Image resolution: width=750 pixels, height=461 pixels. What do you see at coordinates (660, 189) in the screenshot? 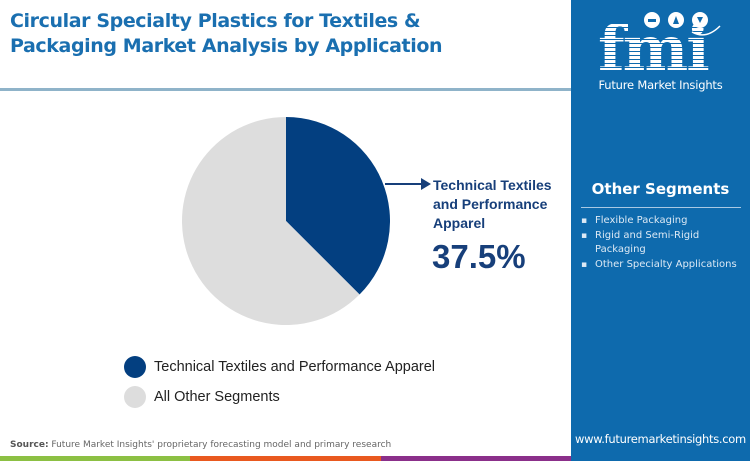
I see `other-segments-title: Other Segments` at bounding box center [660, 189].